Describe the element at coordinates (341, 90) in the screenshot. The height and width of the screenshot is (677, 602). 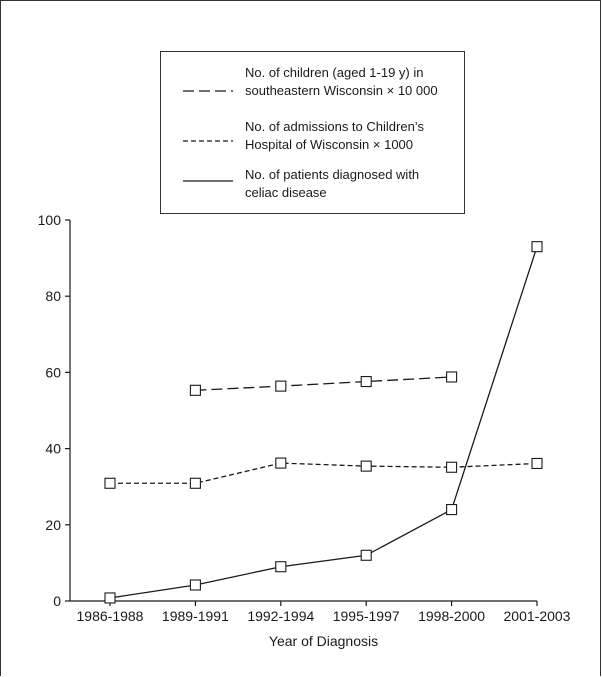
I see `legend-label-line: southeastern Wisconsin × 10 000` at that location.